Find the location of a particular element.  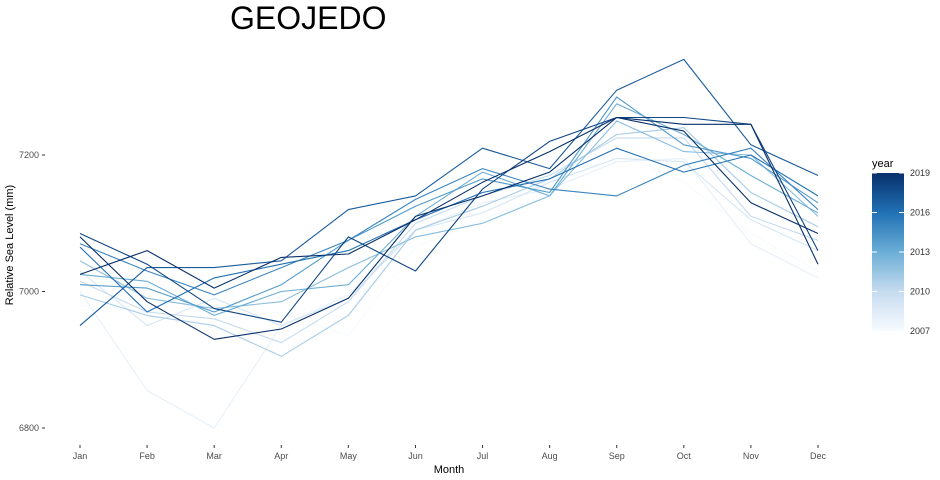

y-tick-label: 7000 is located at coordinates (29, 292).